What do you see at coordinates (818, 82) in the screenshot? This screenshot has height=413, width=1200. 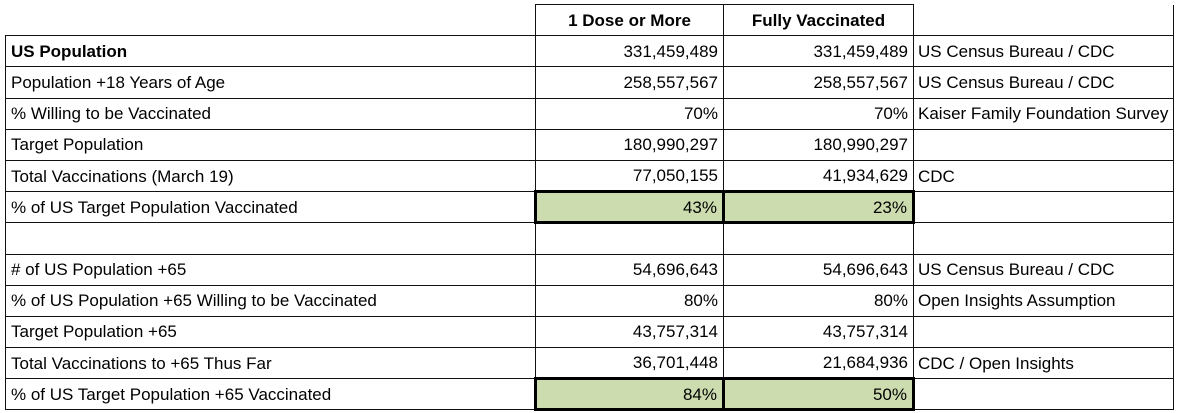 I see `full-value-cell: 258,557,567` at bounding box center [818, 82].